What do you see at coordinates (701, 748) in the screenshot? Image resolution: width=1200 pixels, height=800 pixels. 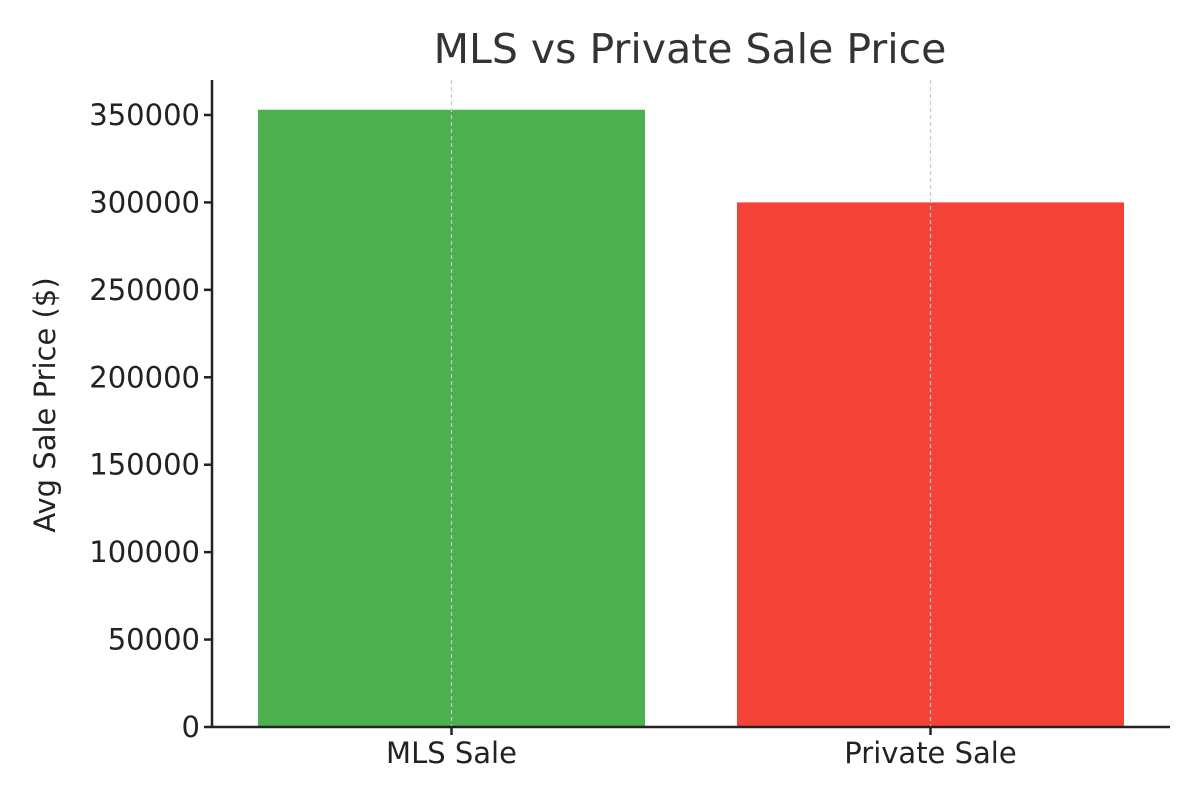 I see `x-axis-ticks: MLS Sale Private Sale` at bounding box center [701, 748].